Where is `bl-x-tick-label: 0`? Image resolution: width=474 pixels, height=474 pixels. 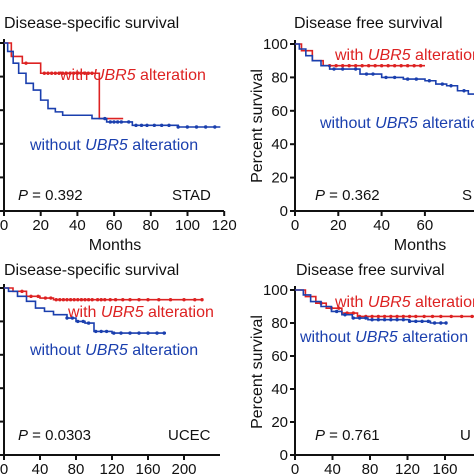
bl-x-tick-label: 0 is located at coordinates (4, 467).